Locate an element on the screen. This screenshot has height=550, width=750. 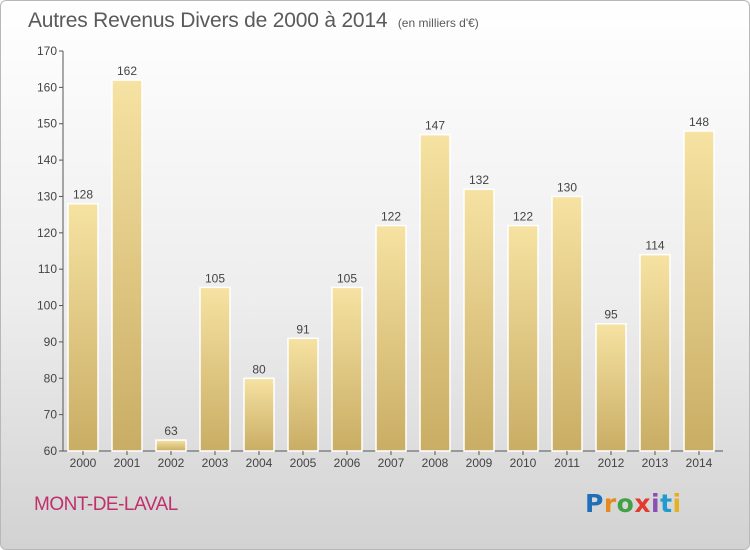
logo-letter: r is located at coordinates (610, 503).